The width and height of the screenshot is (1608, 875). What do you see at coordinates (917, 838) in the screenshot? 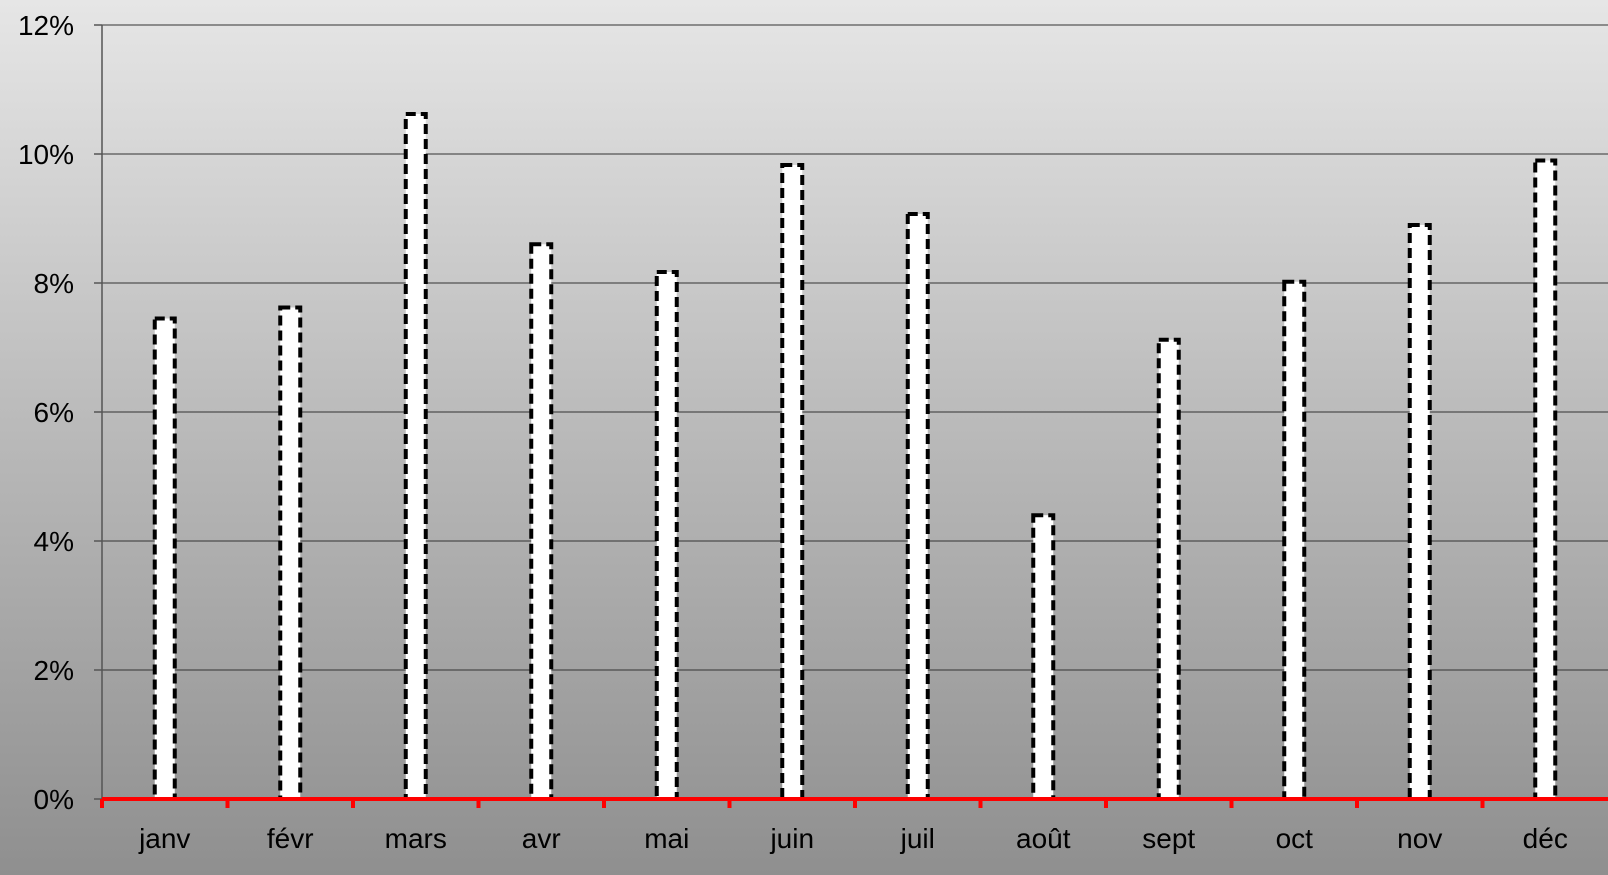
I see `x-tick-label: juil` at bounding box center [917, 838].